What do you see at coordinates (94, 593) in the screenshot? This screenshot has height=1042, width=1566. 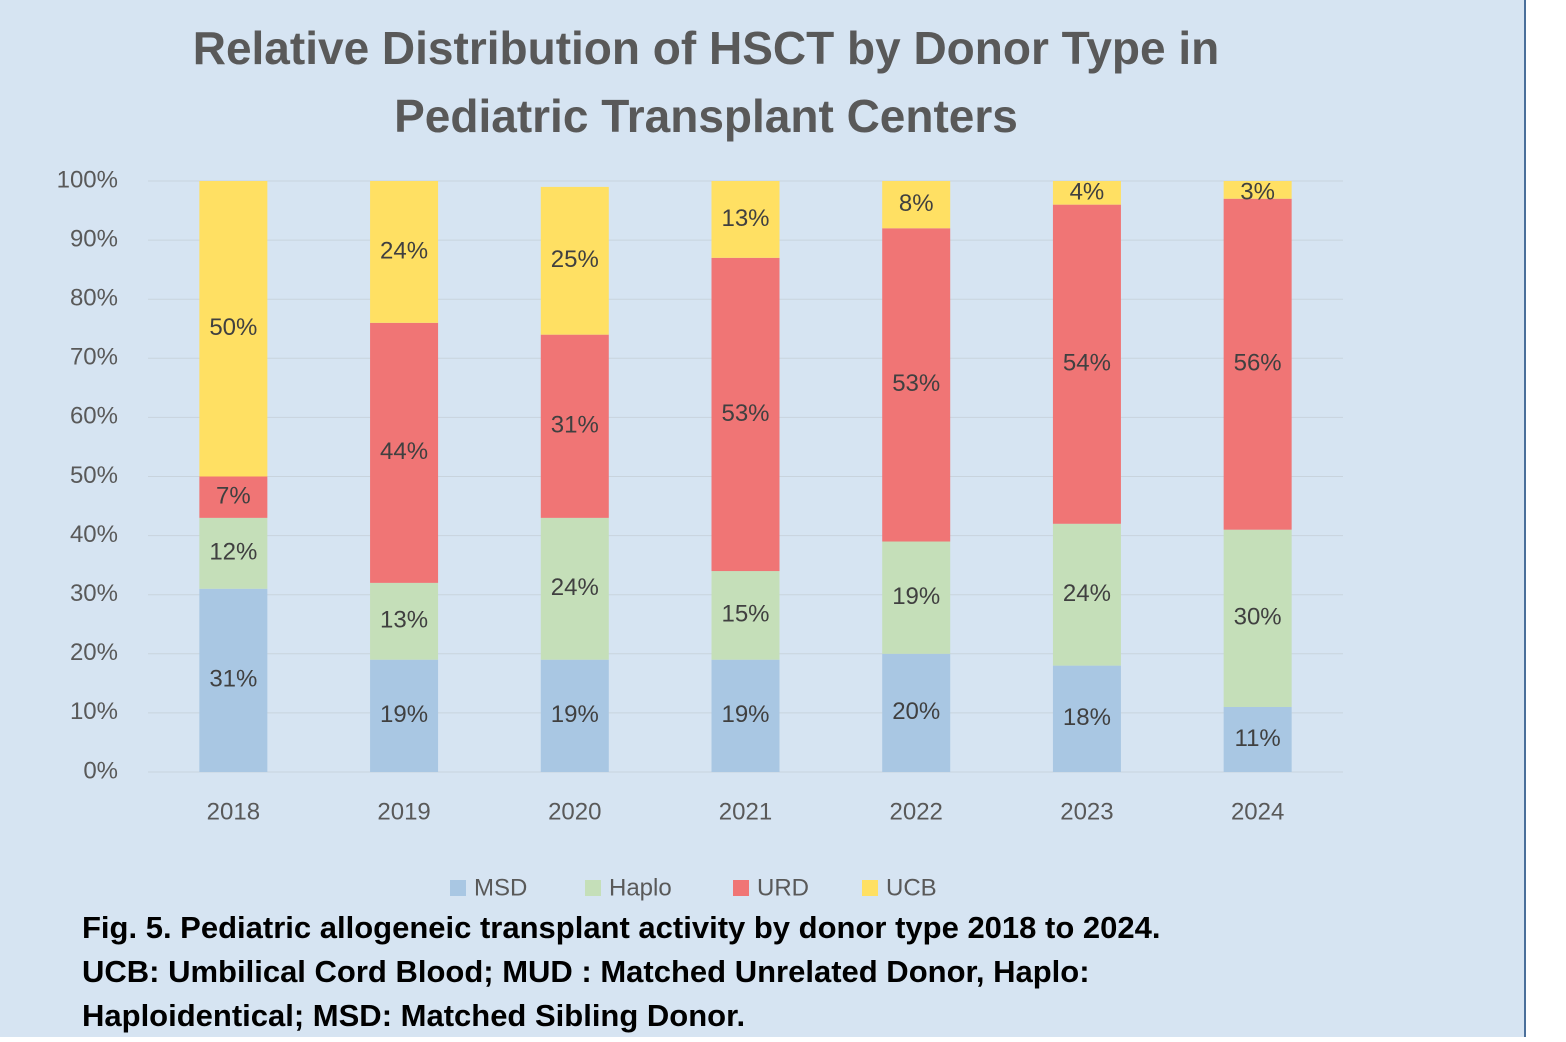 I see `y-tick-label: 30%` at bounding box center [94, 593].